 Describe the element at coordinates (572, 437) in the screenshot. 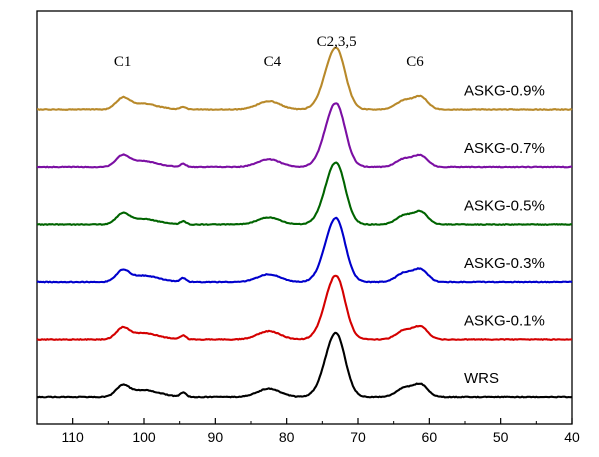

I see `x-tick-label: 40` at that location.